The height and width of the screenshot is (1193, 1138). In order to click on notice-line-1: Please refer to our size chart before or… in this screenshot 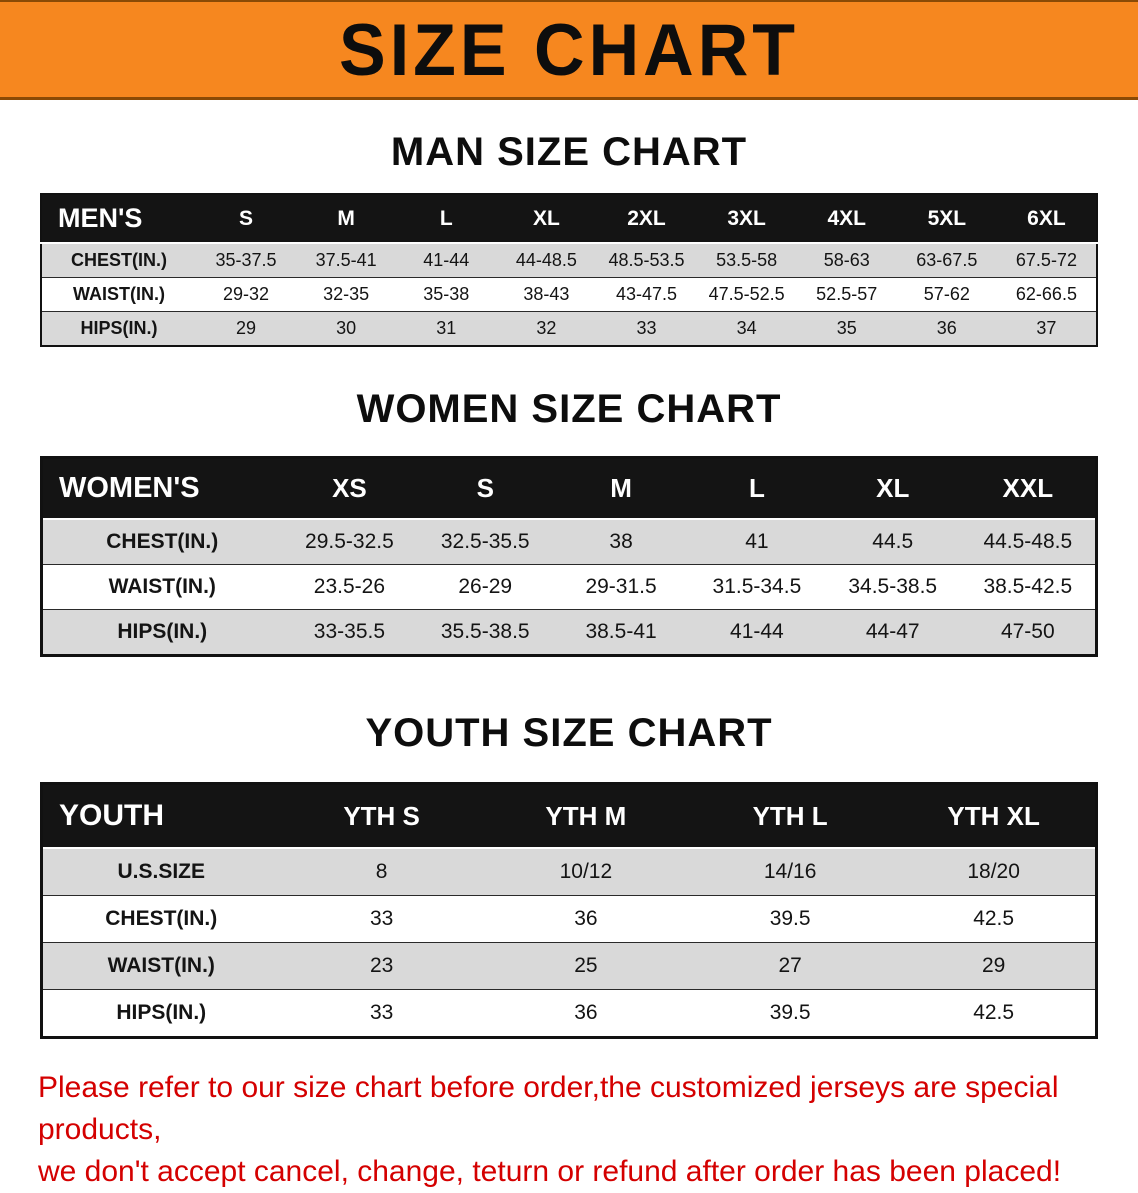, I will do `click(548, 1108)`.